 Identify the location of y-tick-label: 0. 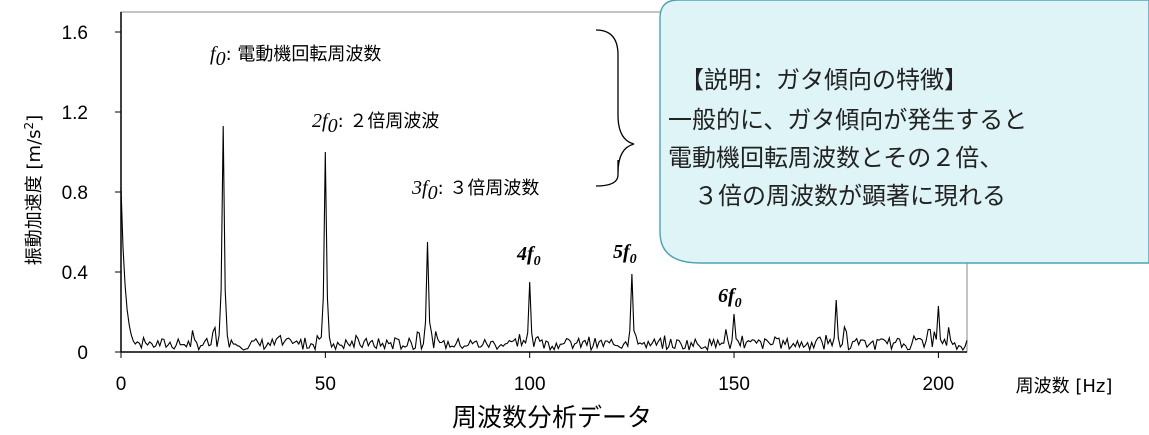
(82, 353).